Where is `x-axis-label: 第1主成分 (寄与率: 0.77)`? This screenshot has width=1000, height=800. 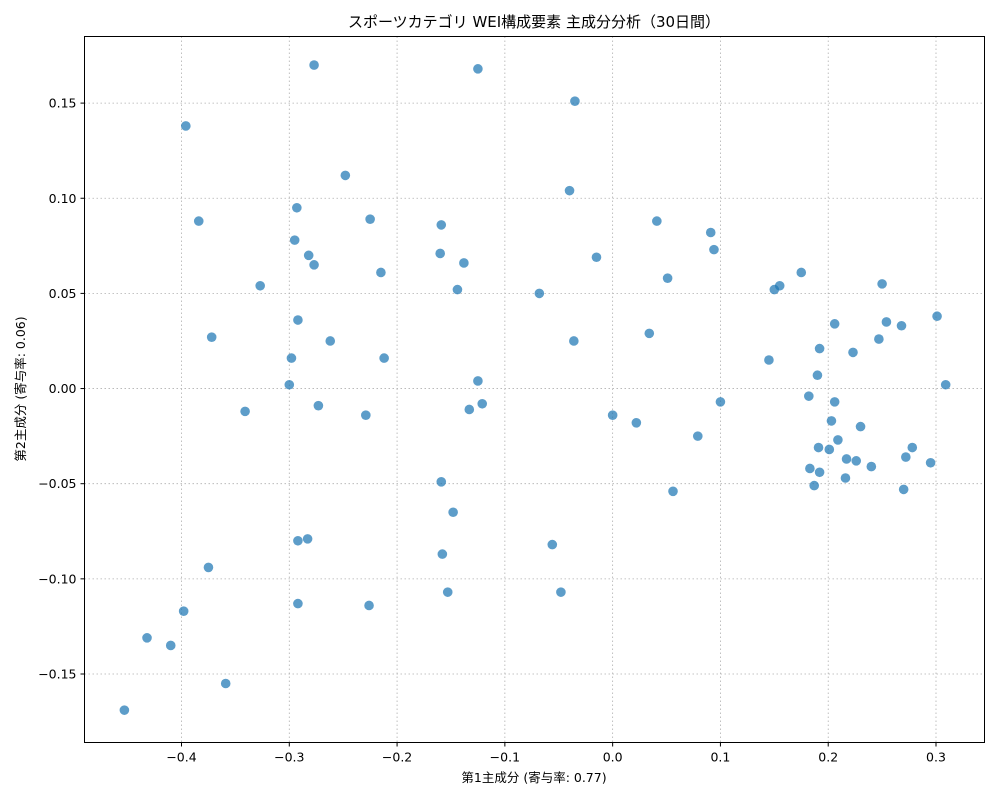
x-axis-label: 第1主成分 (寄与率: 0.77) is located at coordinates (533, 777).